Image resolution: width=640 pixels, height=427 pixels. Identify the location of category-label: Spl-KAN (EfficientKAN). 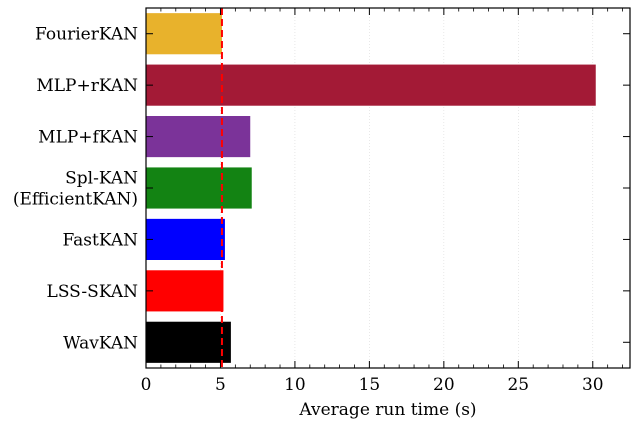
(75, 189).